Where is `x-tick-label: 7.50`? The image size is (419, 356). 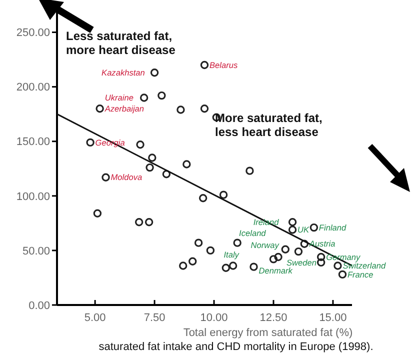
x-tick-label: 7.50 is located at coordinates (155, 318).